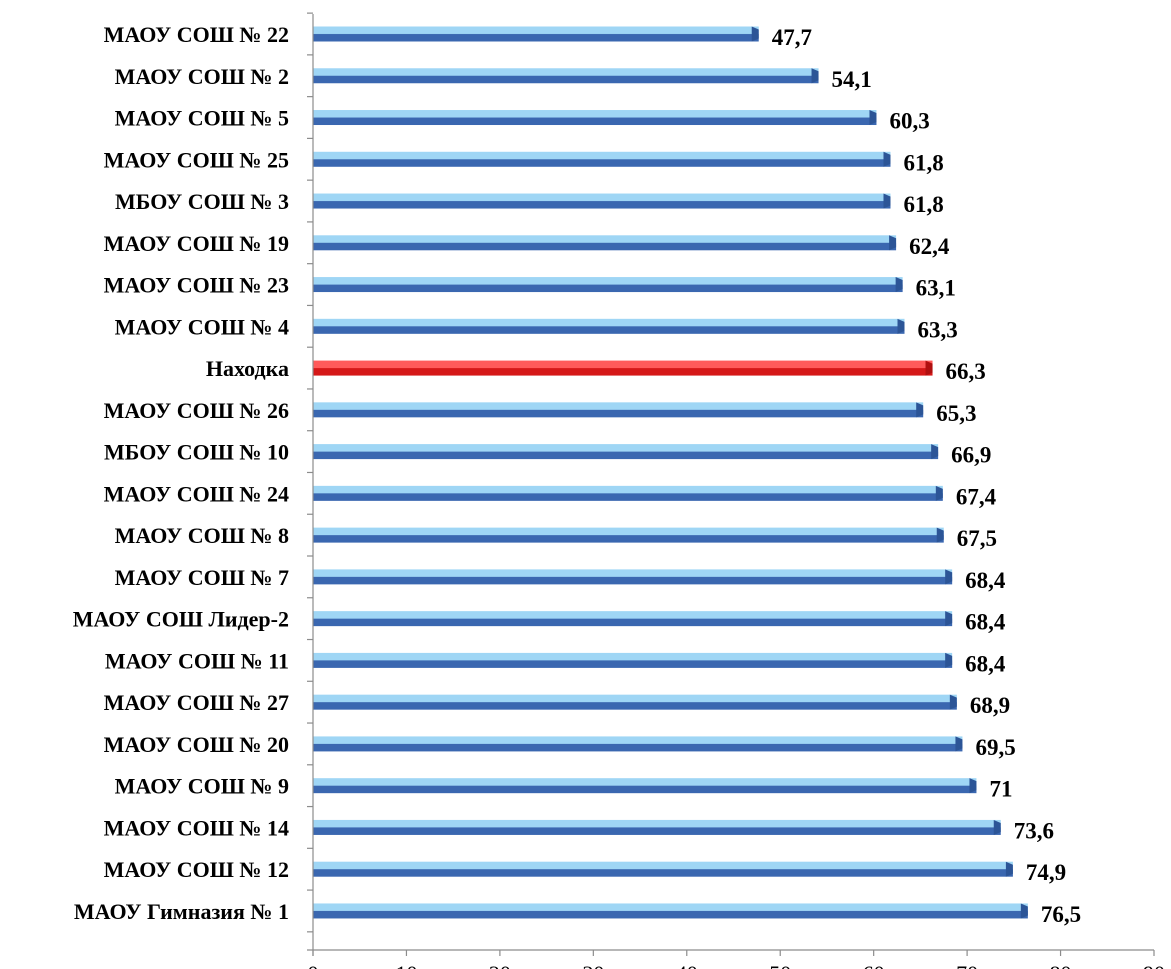  What do you see at coordinates (406, 965) in the screenshot?
I see `x-tick-label: 10` at bounding box center [406, 965].